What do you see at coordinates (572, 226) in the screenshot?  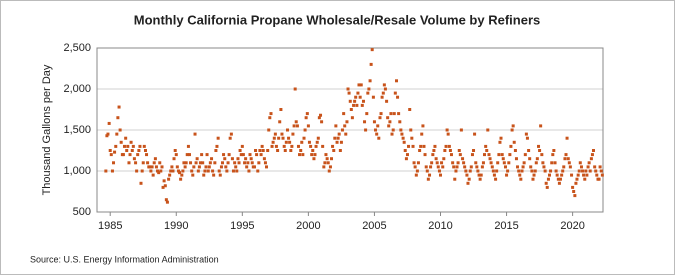 I see `x-tick-label: 2020` at bounding box center [572, 226].